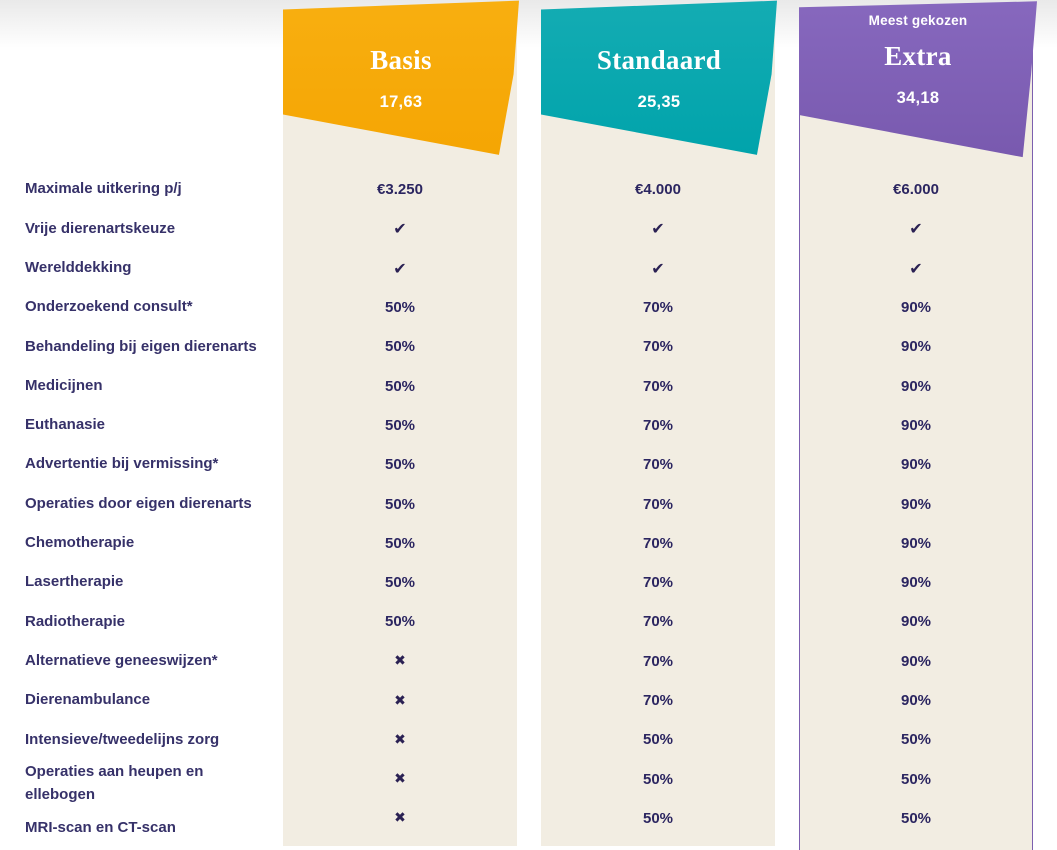 The width and height of the screenshot is (1057, 850). Describe the element at coordinates (138, 503) in the screenshot. I see `feature-label: Operaties door eigen dierenarts` at that location.